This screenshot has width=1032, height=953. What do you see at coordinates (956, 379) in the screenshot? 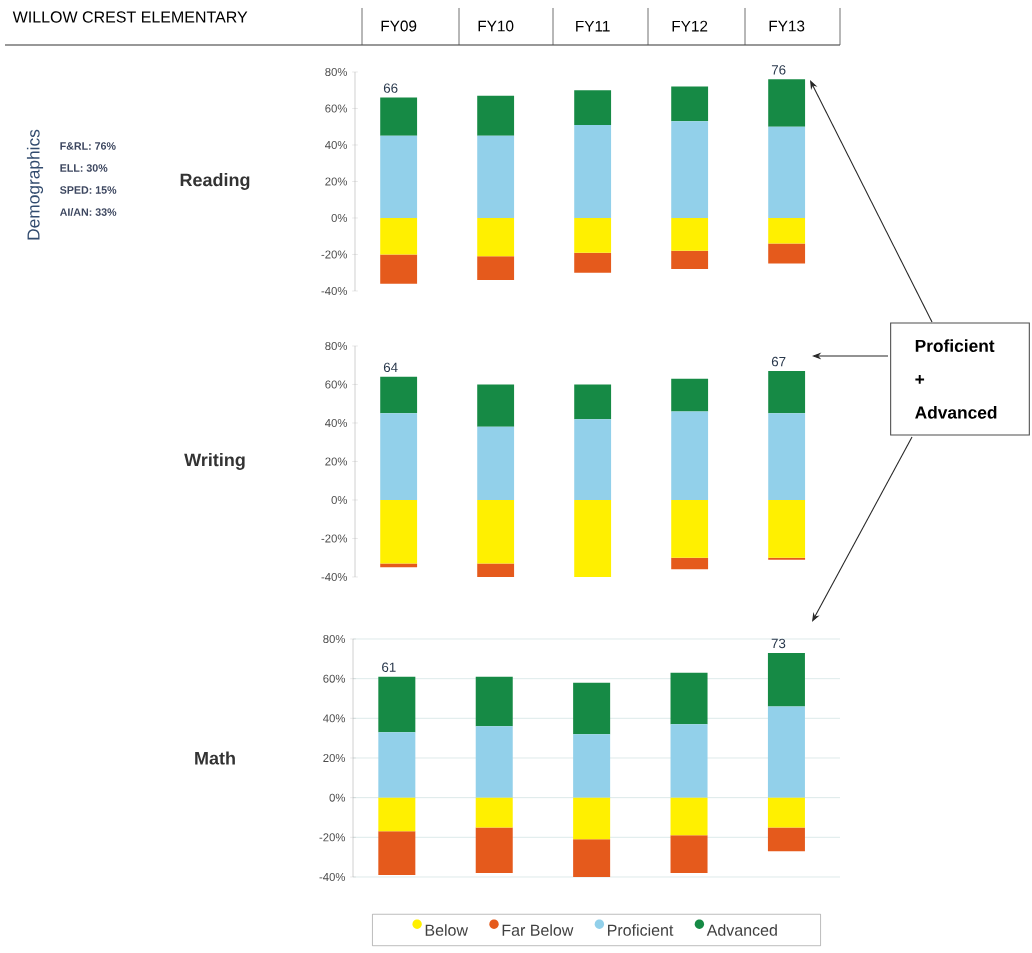
I see `text: Proficient + Advanced` at bounding box center [956, 379].